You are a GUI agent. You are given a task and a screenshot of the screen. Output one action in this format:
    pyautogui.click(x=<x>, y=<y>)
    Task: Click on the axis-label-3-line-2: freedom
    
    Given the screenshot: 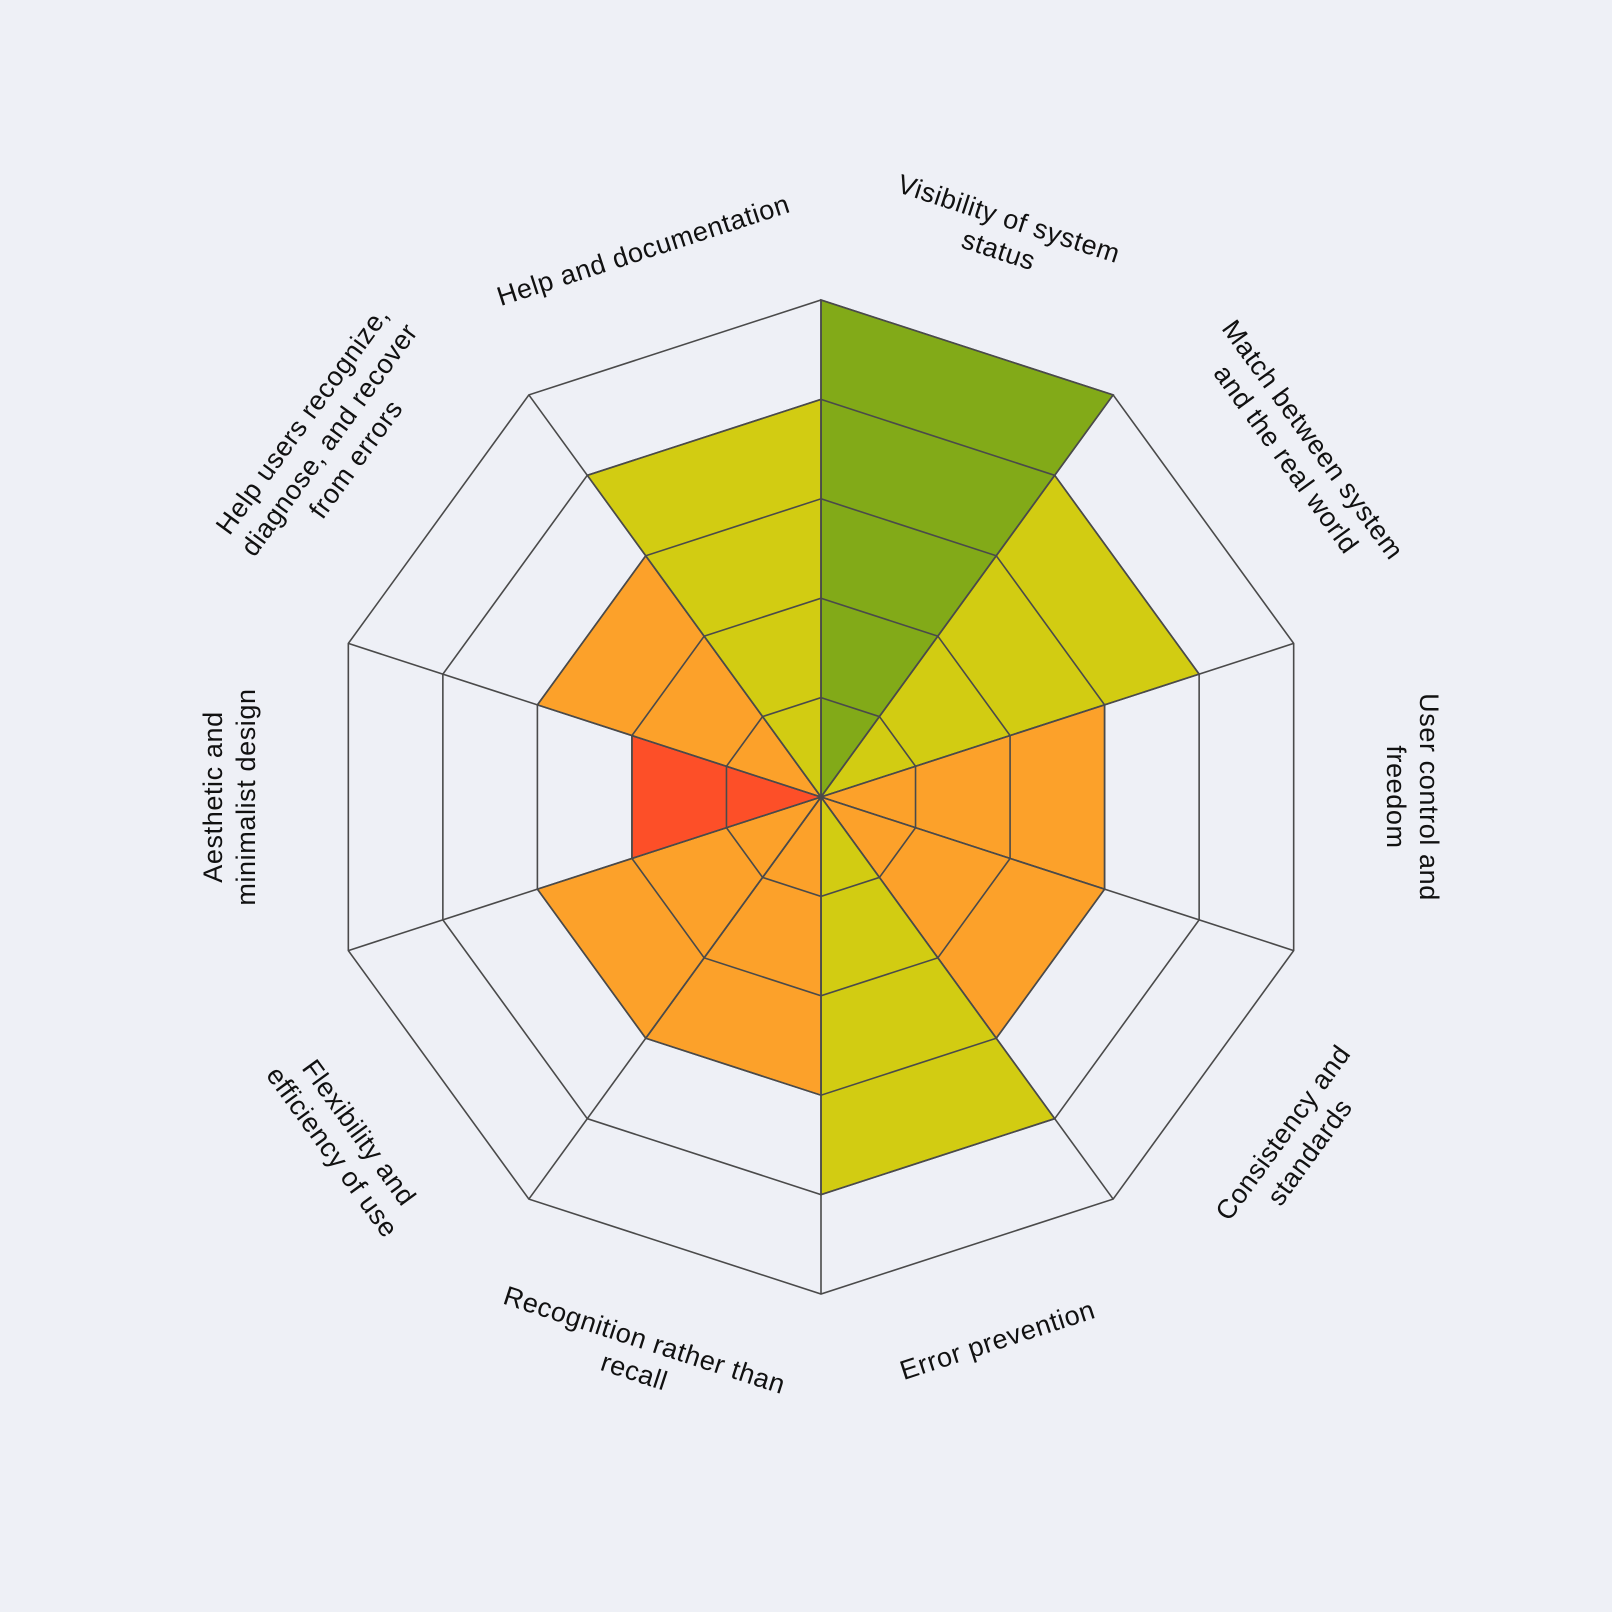 What is the action you would take?
    pyautogui.click(x=1396, y=796)
    